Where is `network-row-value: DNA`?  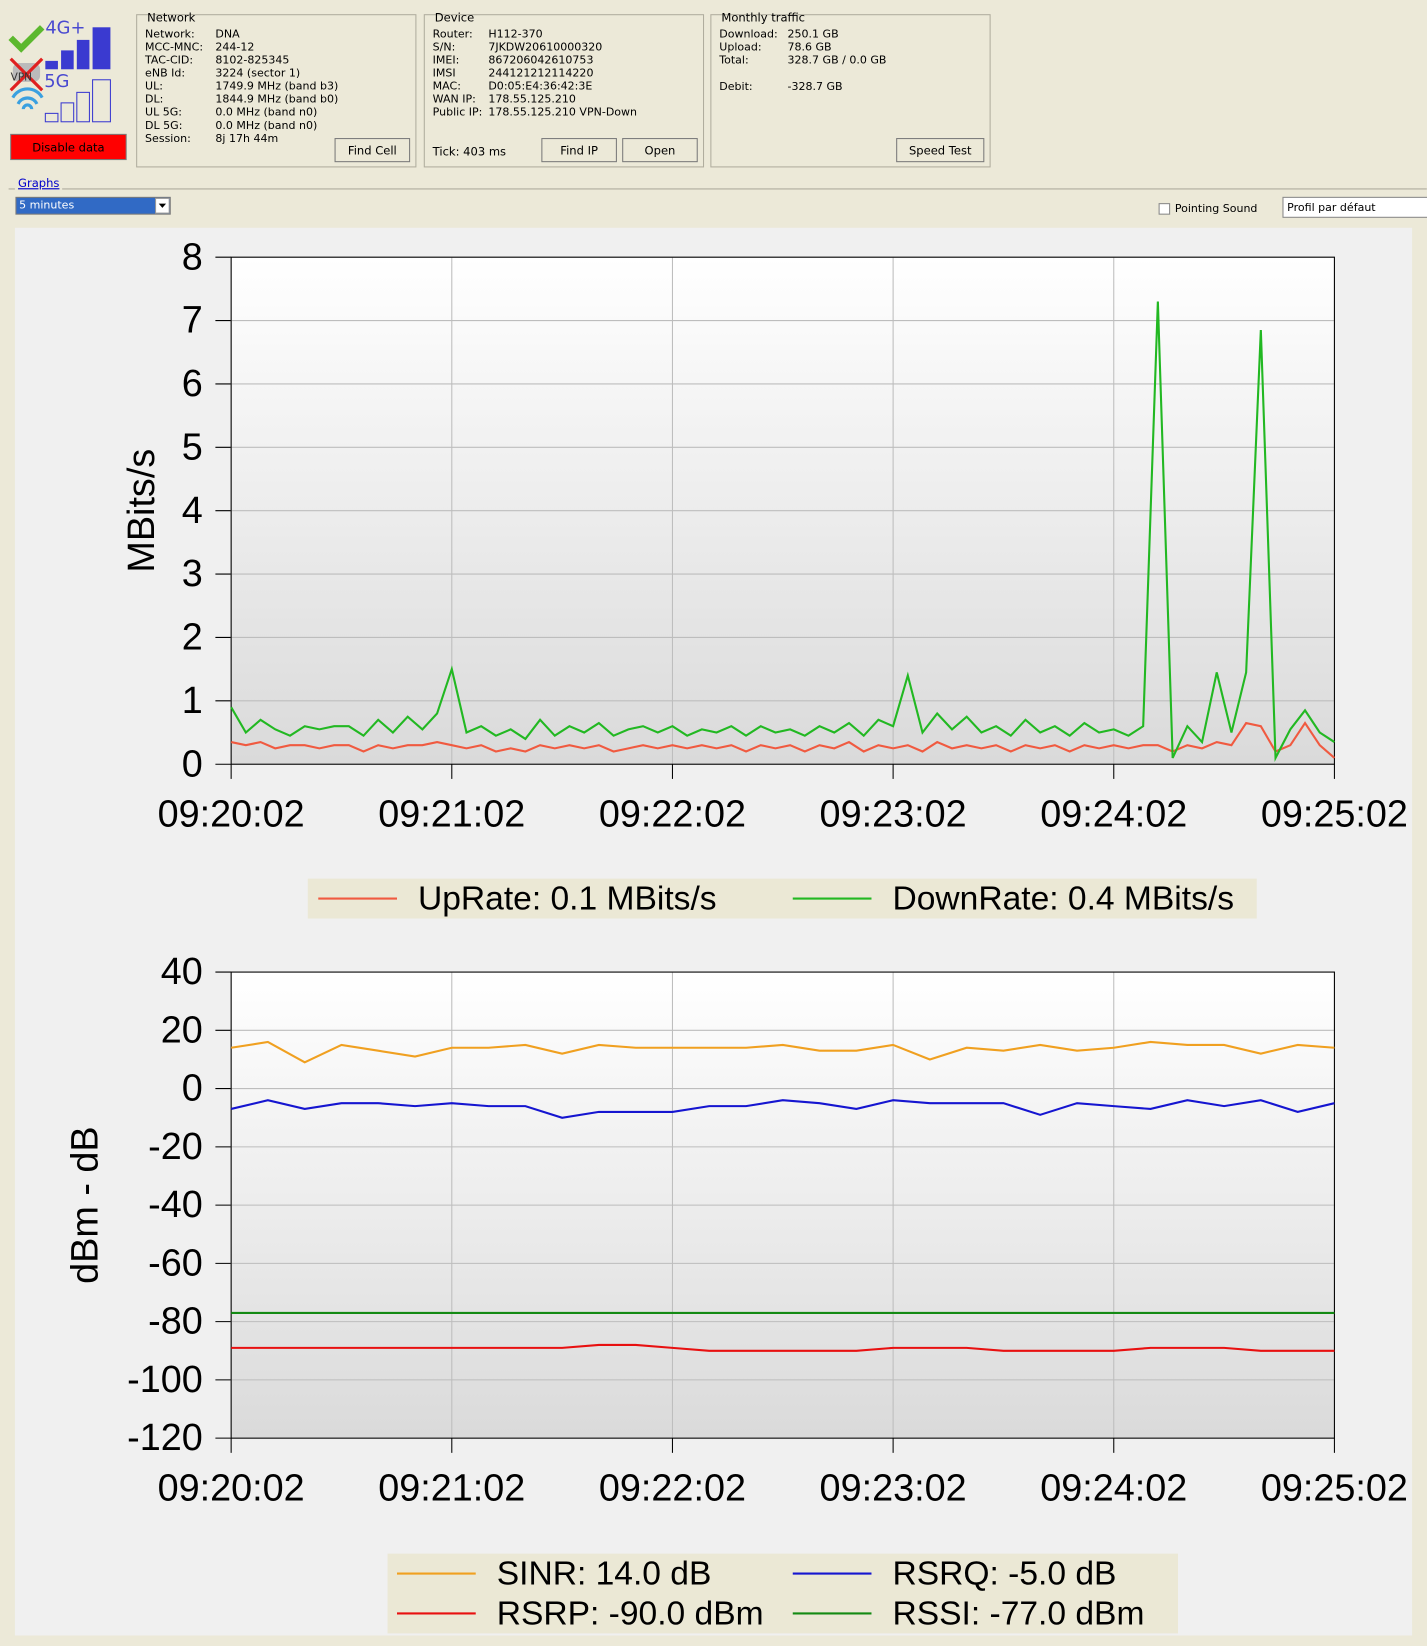
network-row-value: DNA is located at coordinates (227, 34).